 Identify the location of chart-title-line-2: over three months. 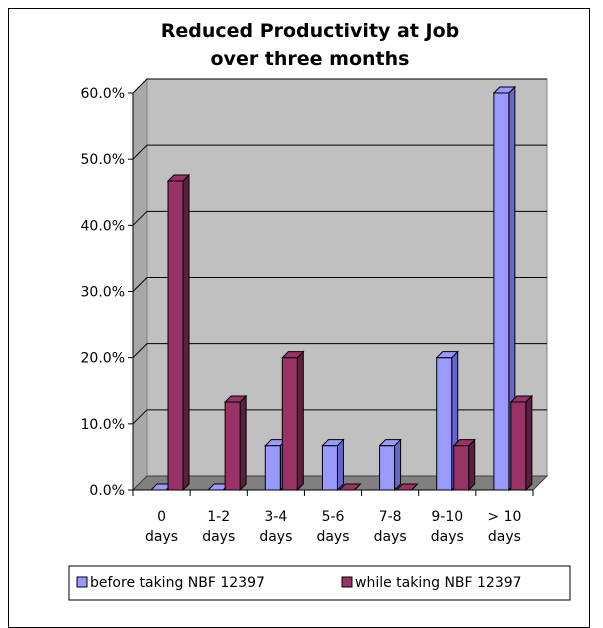
(310, 59).